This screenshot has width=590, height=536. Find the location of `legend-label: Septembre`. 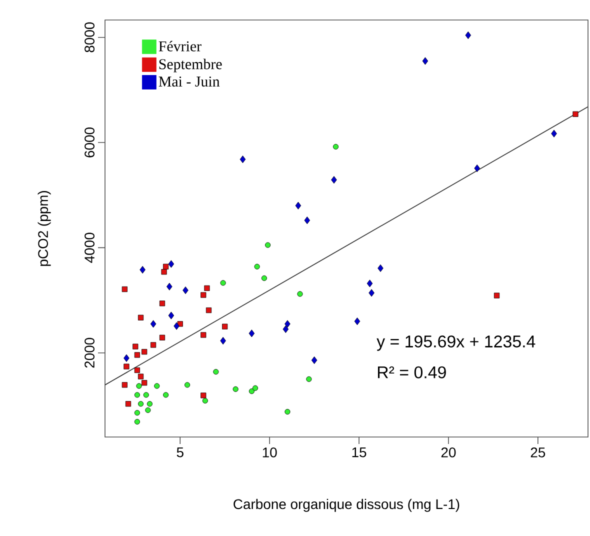

legend-label: Septembre is located at coordinates (190, 65).